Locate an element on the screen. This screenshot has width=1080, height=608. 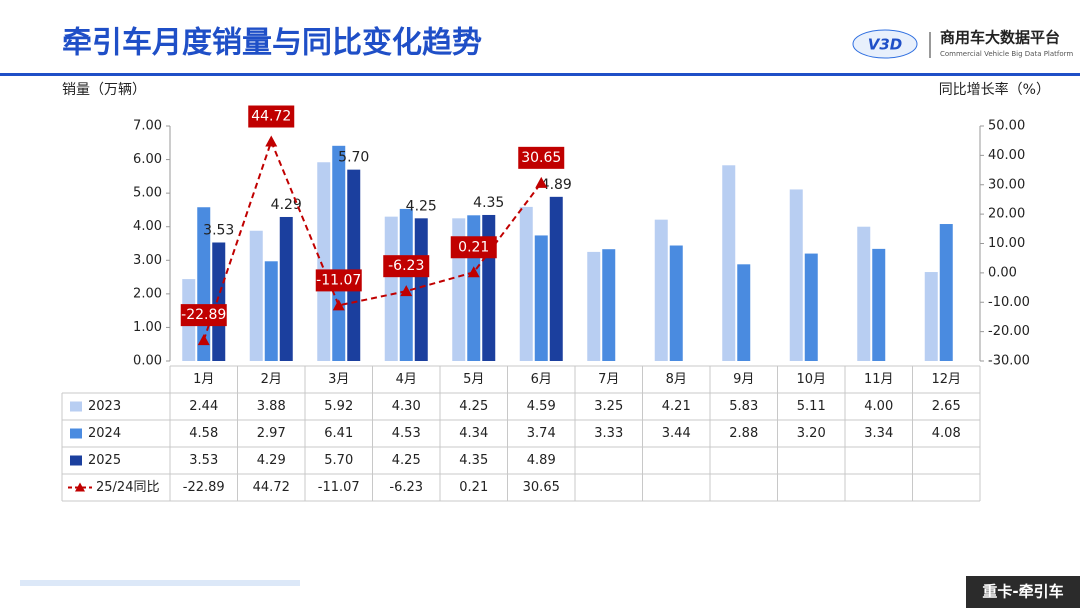
logo-mark is located at coordinates (885, 44).